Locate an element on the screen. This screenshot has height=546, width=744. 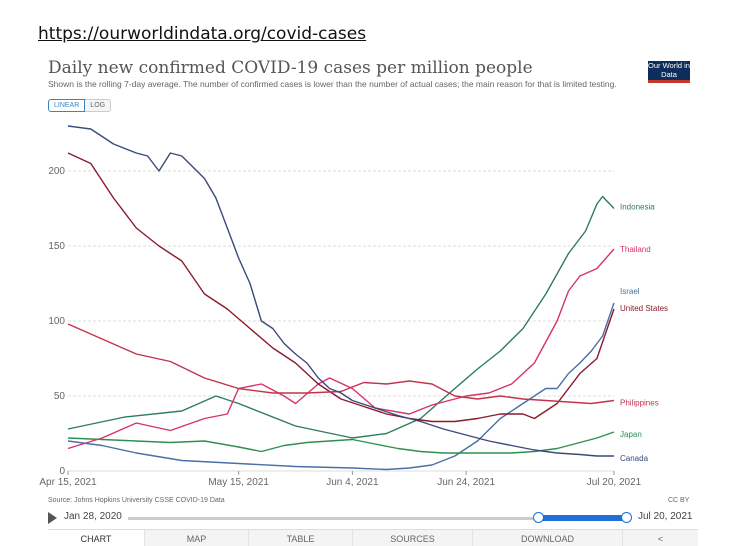
timeline-track is located at coordinates (377, 518).